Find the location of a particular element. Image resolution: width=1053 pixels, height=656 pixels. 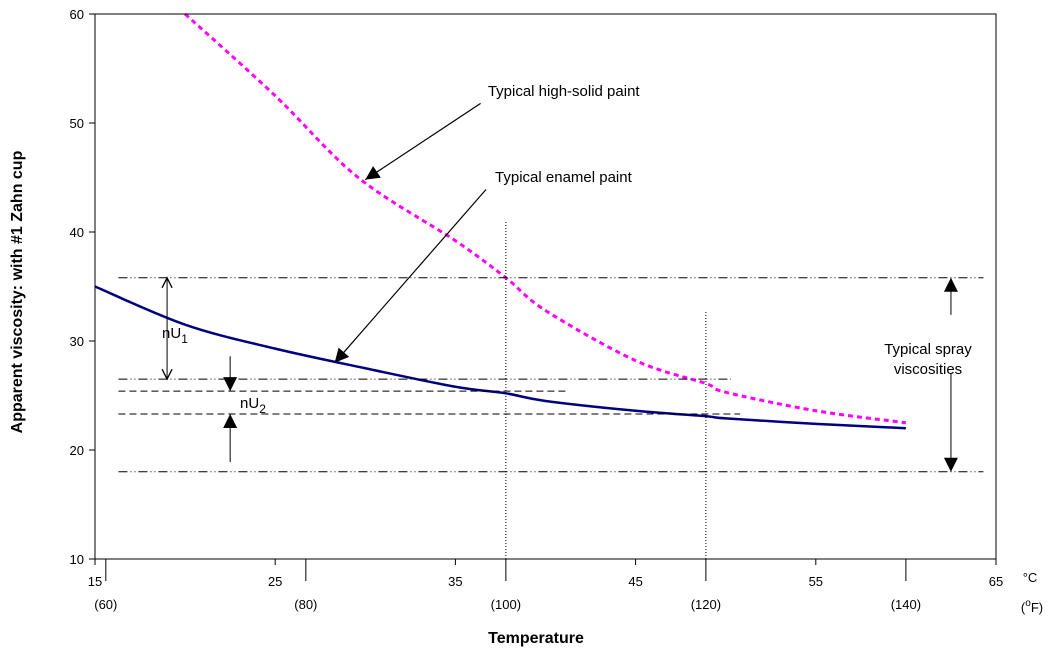

x-tick-label-fahrenheit: (100) is located at coordinates (506, 604).